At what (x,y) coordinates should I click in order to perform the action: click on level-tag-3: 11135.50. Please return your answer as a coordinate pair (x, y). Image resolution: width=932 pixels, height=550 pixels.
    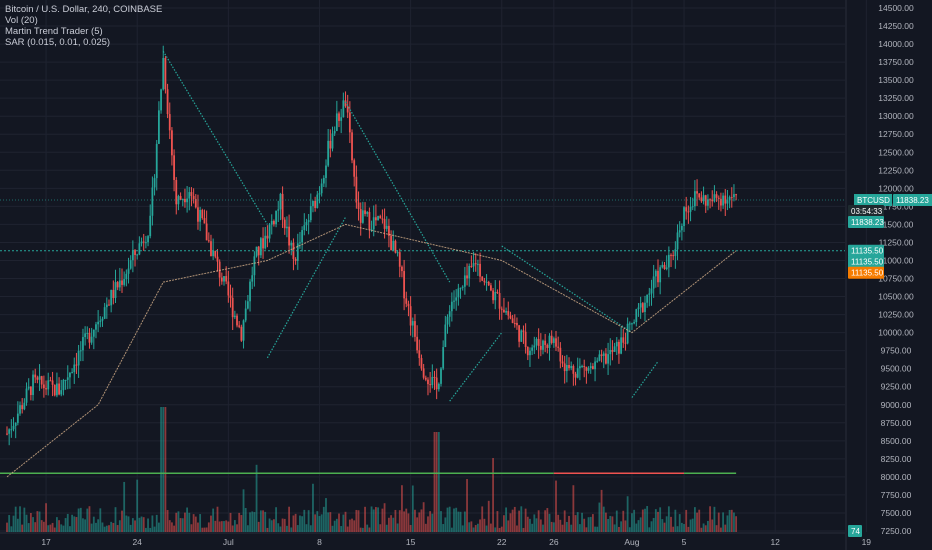
    Looking at the image, I should click on (866, 272).